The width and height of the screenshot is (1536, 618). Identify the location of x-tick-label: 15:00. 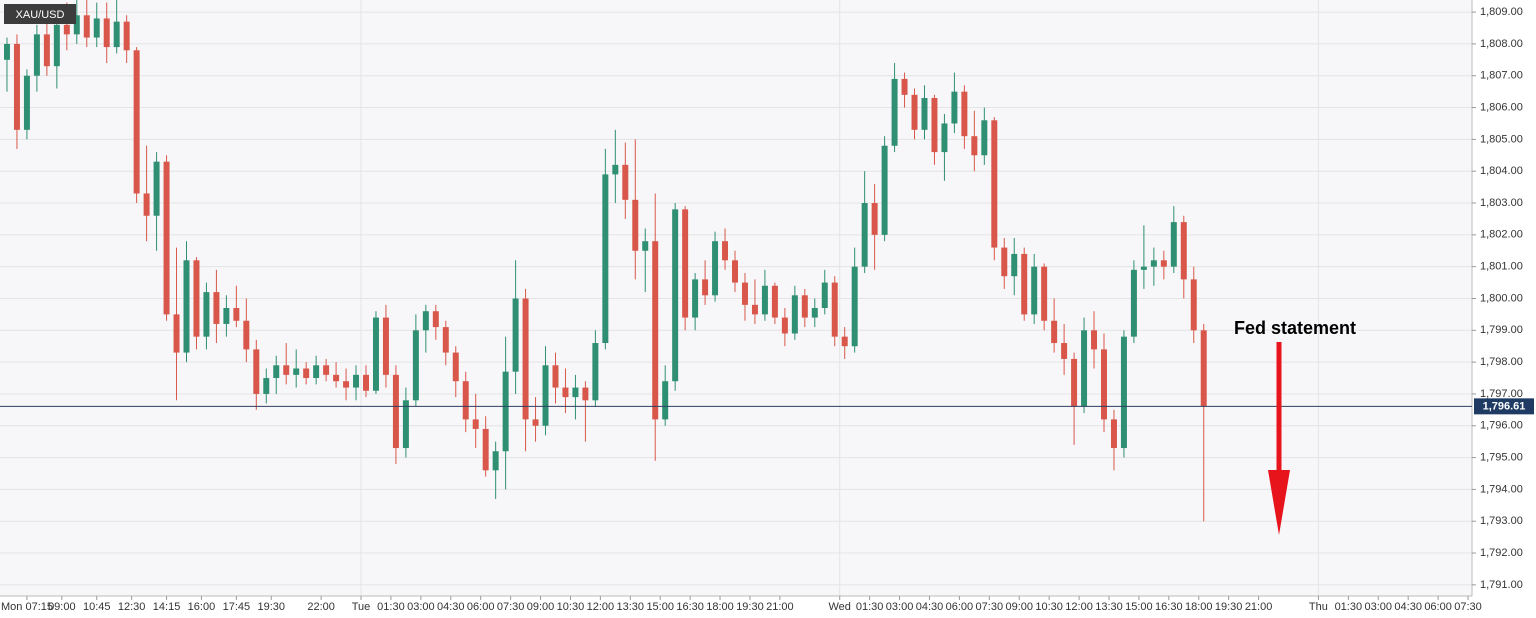
(660, 607).